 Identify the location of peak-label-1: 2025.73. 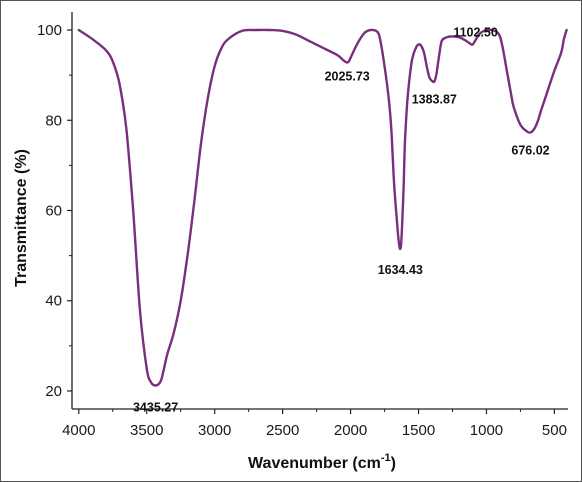
(347, 77).